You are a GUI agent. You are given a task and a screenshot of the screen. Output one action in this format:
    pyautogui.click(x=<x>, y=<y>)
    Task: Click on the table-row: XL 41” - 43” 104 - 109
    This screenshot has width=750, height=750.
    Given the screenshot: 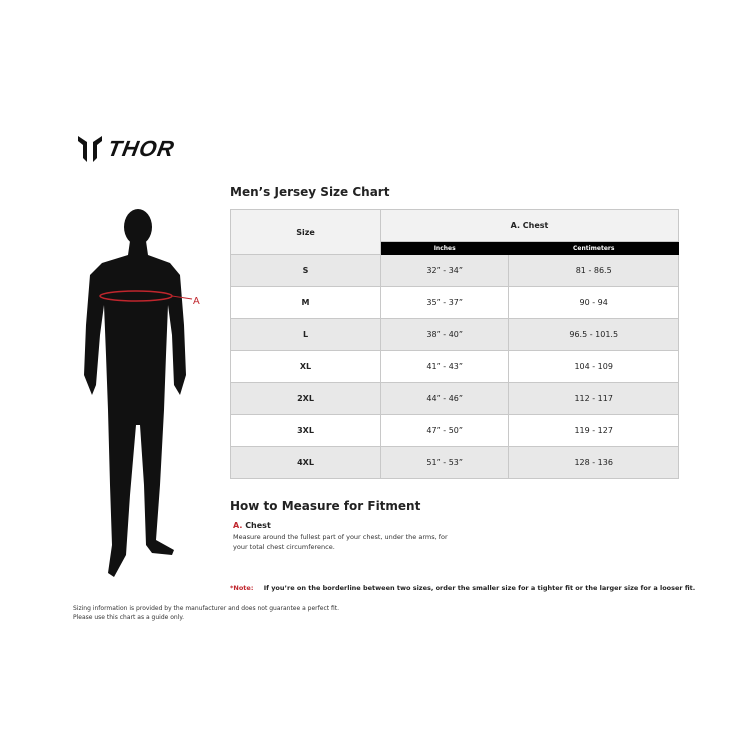 What is the action you would take?
    pyautogui.click(x=454, y=366)
    